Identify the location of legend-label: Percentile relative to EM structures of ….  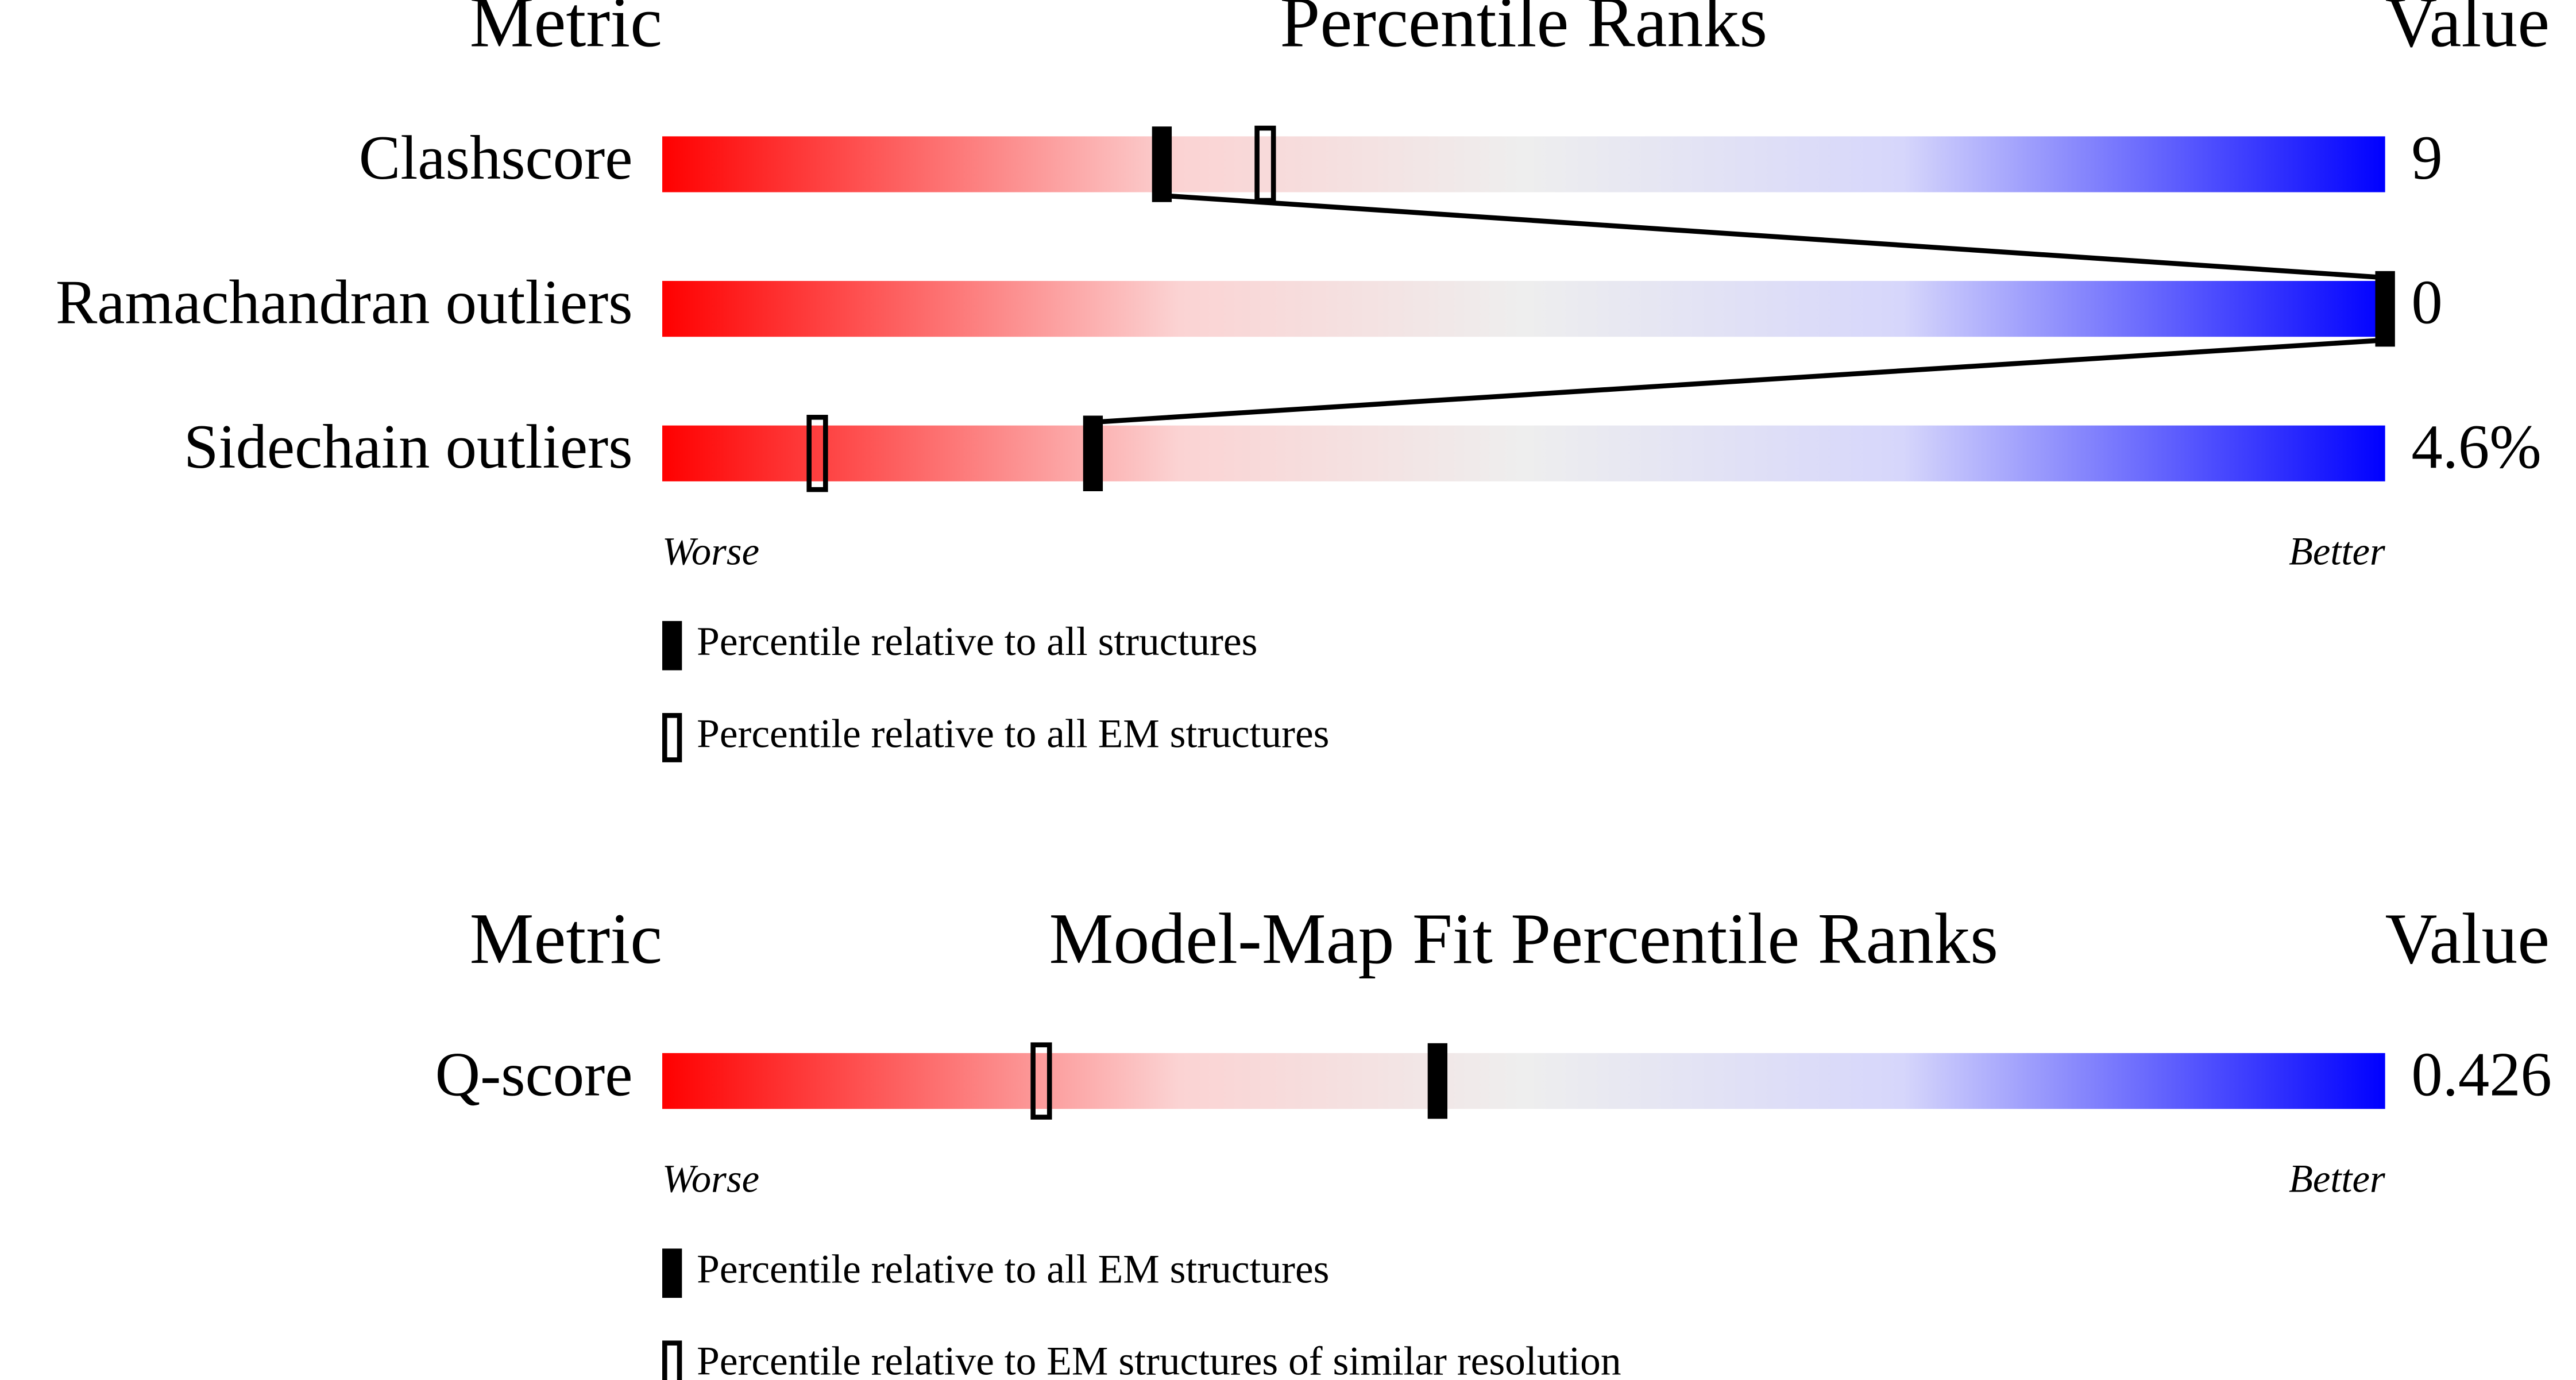
(1159, 1359).